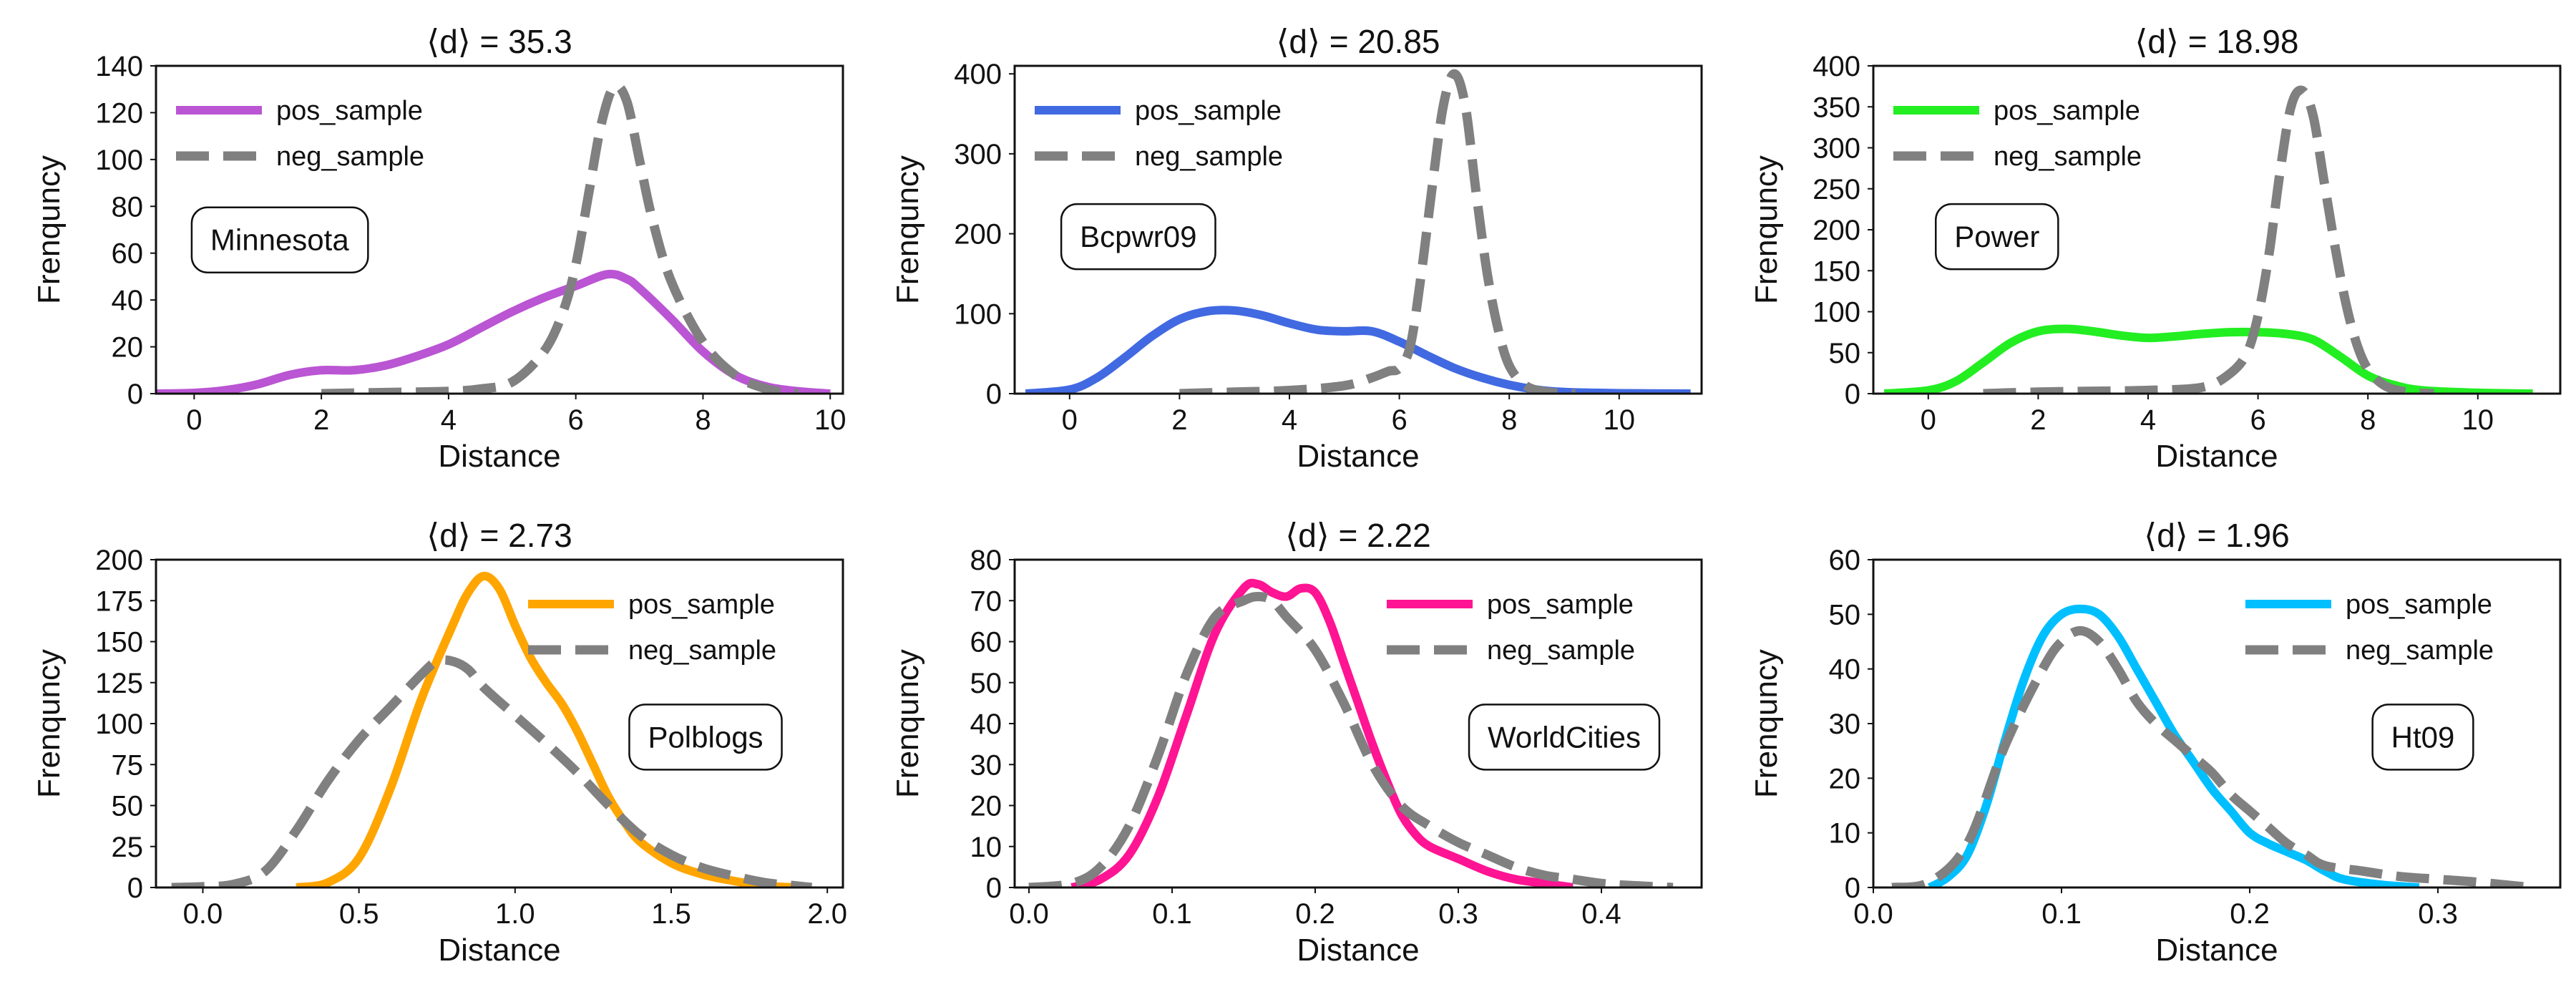 Image resolution: width=2576 pixels, height=1002 pixels. I want to click on subplot-title: ⟨d⟩ = 1.96, so click(2216, 535).